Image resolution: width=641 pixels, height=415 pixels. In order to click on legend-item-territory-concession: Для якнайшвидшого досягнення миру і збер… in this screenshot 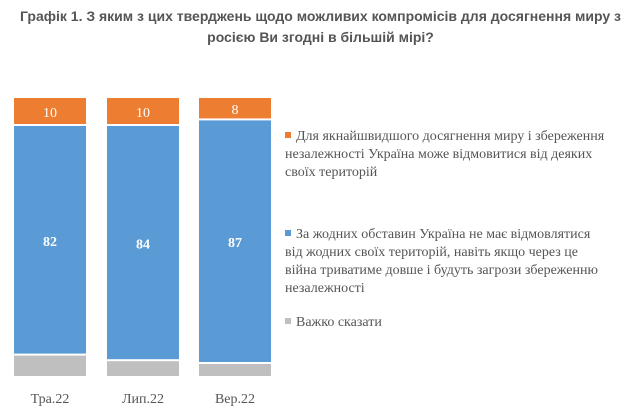, I will do `click(445, 155)`.